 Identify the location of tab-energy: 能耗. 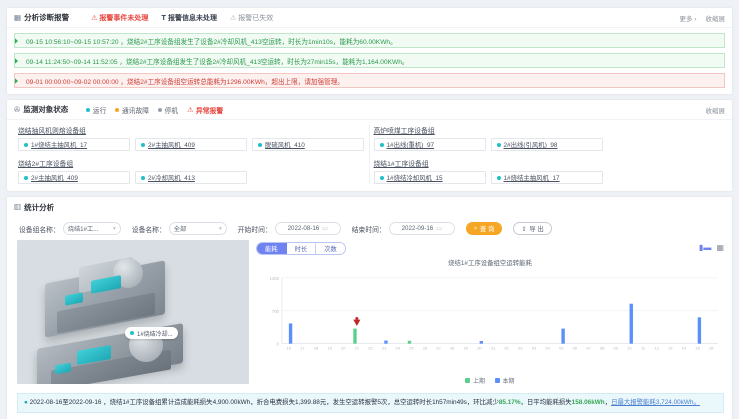
(272, 248).